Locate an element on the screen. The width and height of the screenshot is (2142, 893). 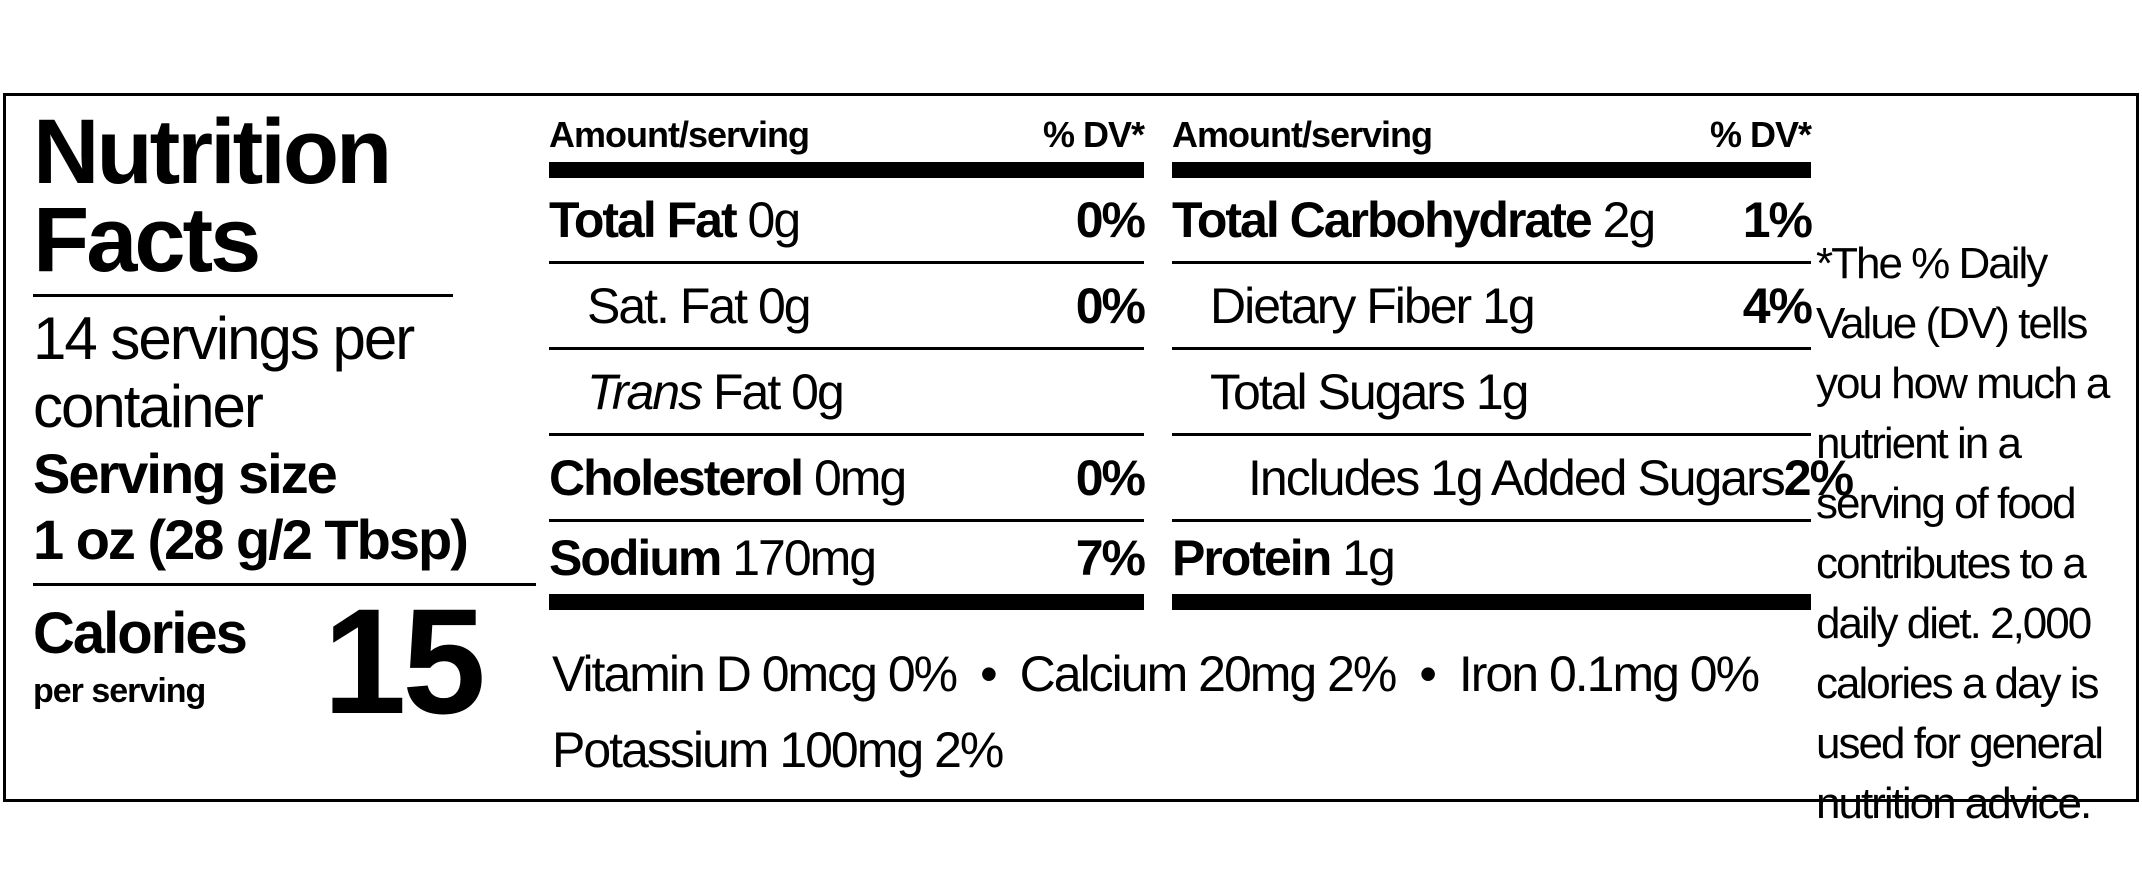
vitamin: Calcium 20mg 2% is located at coordinates (1208, 674).